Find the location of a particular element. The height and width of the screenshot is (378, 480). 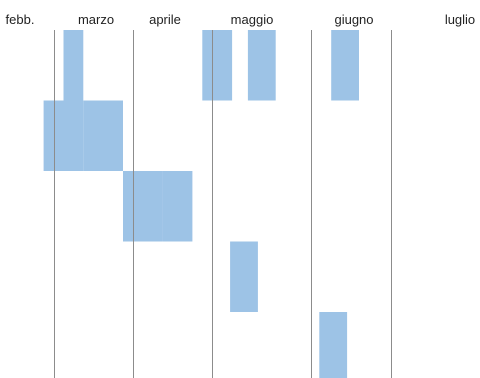

month-label-6: luglio is located at coordinates (460, 19).